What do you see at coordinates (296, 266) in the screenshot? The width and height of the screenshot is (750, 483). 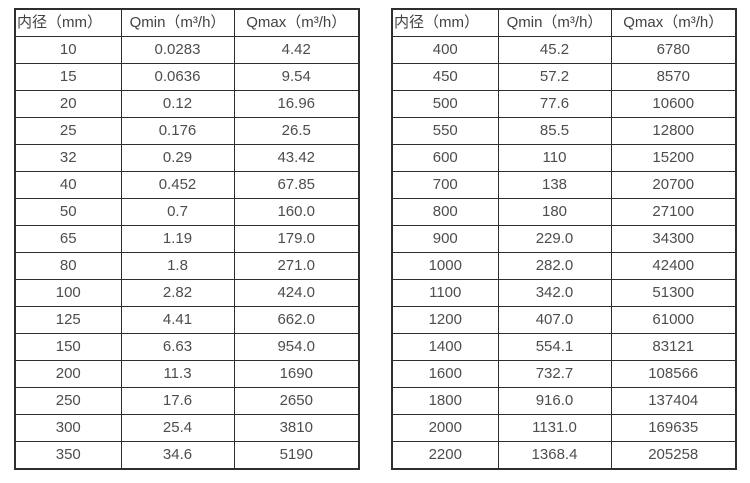 I see `cell-qmax: 271.0` at bounding box center [296, 266].